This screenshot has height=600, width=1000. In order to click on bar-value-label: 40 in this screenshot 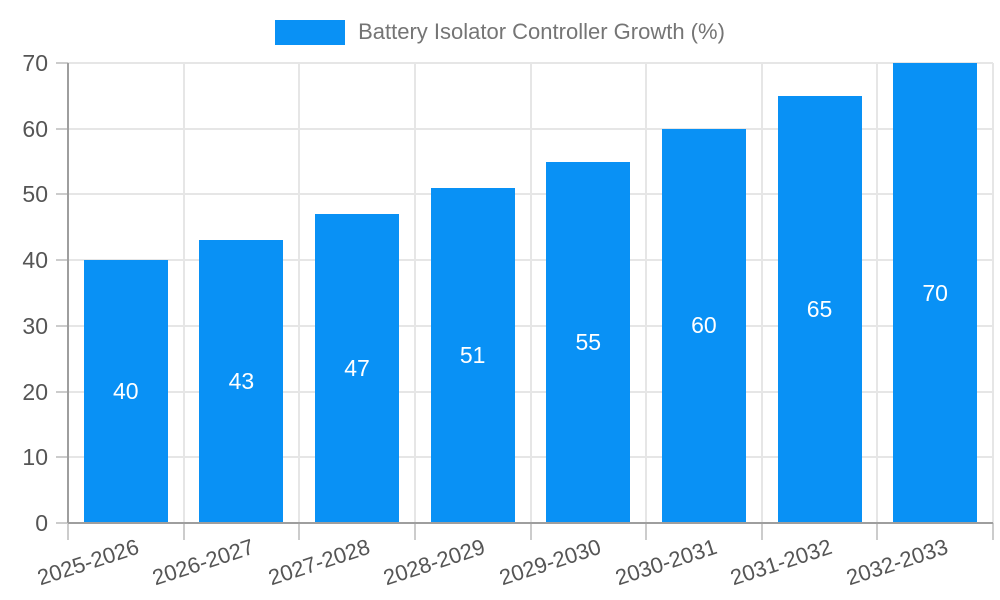, I will do `click(126, 391)`.